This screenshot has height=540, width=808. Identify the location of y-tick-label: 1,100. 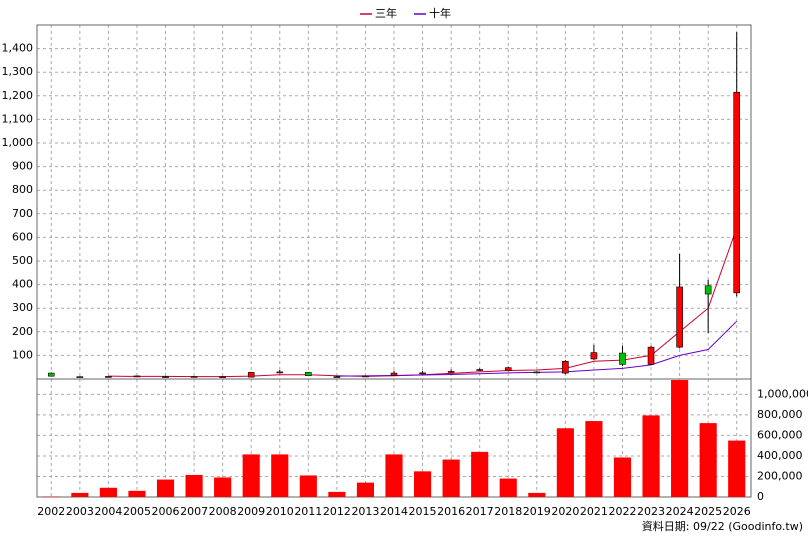
(18, 118).